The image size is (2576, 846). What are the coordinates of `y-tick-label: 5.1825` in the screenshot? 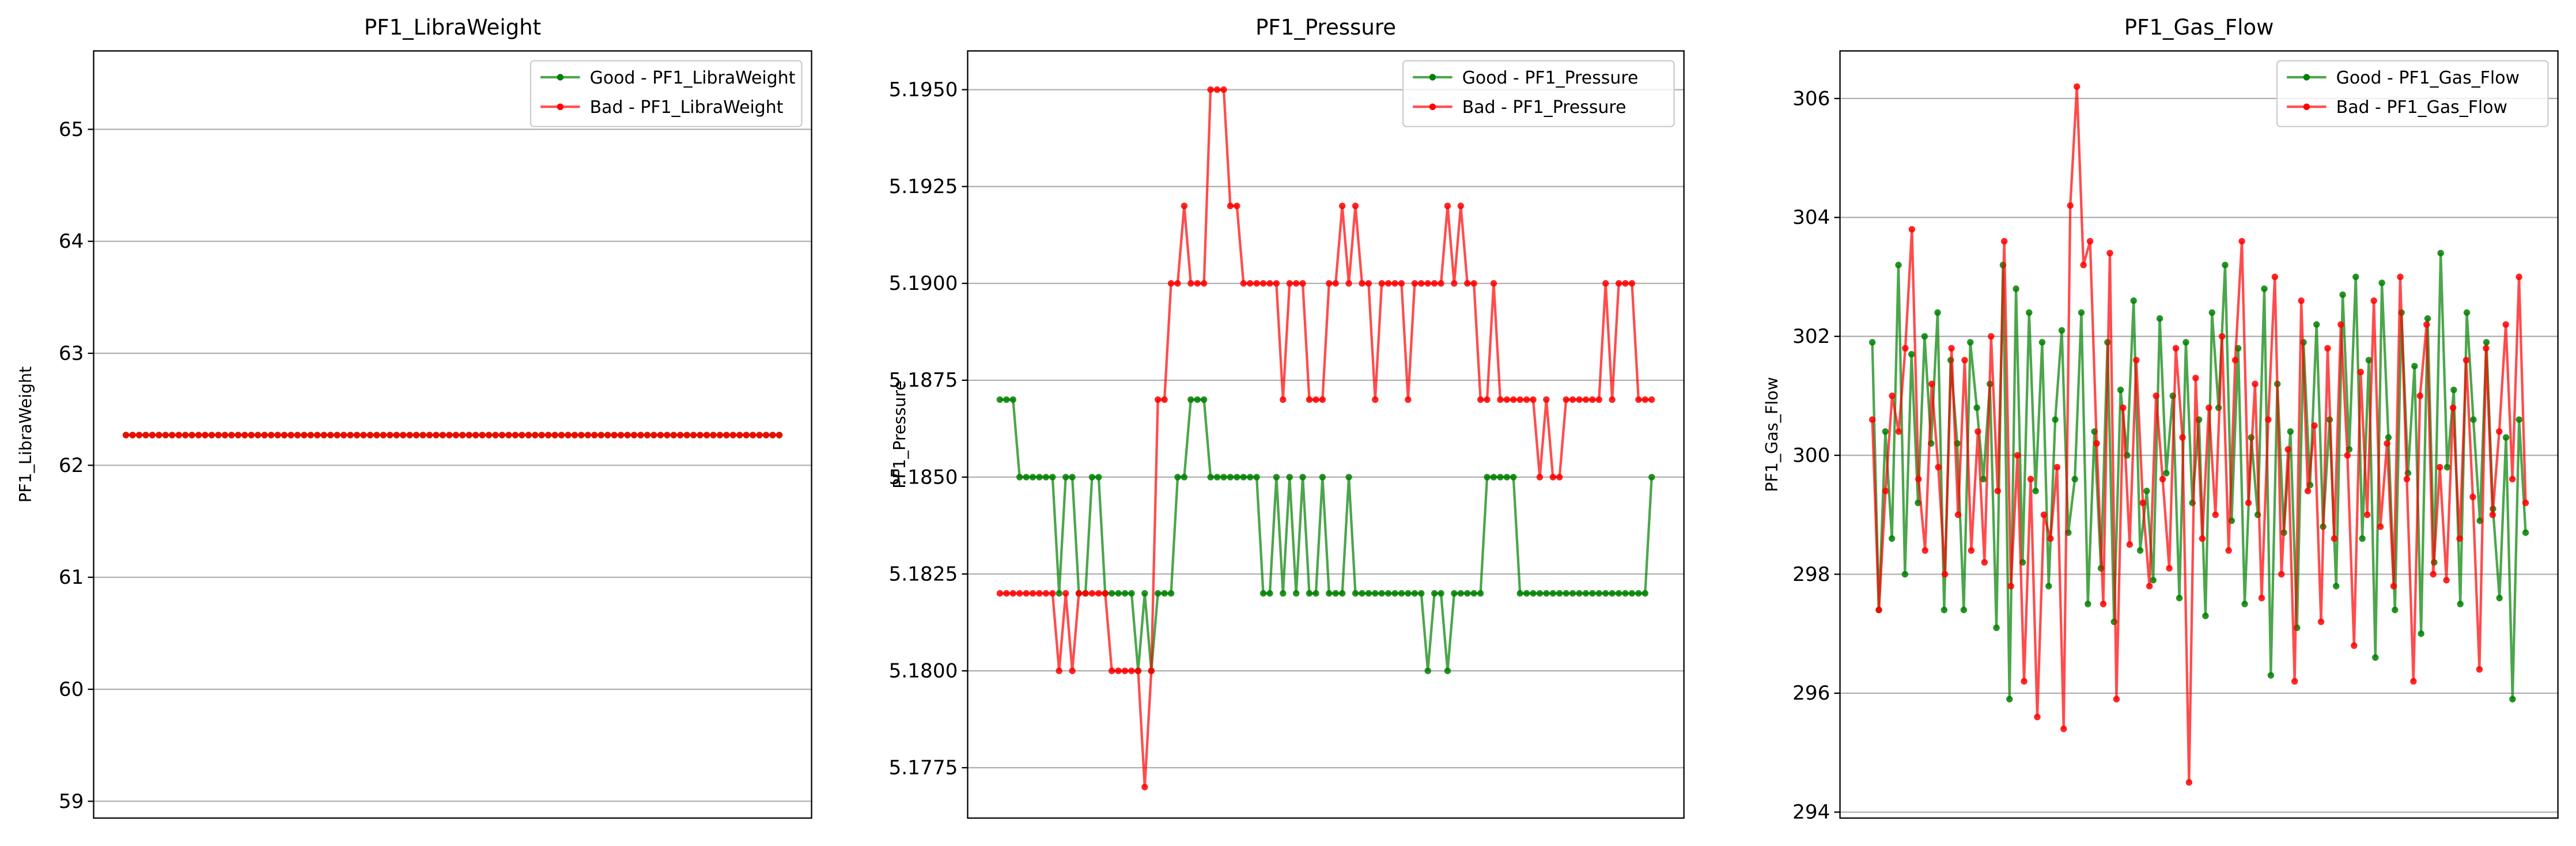 It's located at (923, 574).